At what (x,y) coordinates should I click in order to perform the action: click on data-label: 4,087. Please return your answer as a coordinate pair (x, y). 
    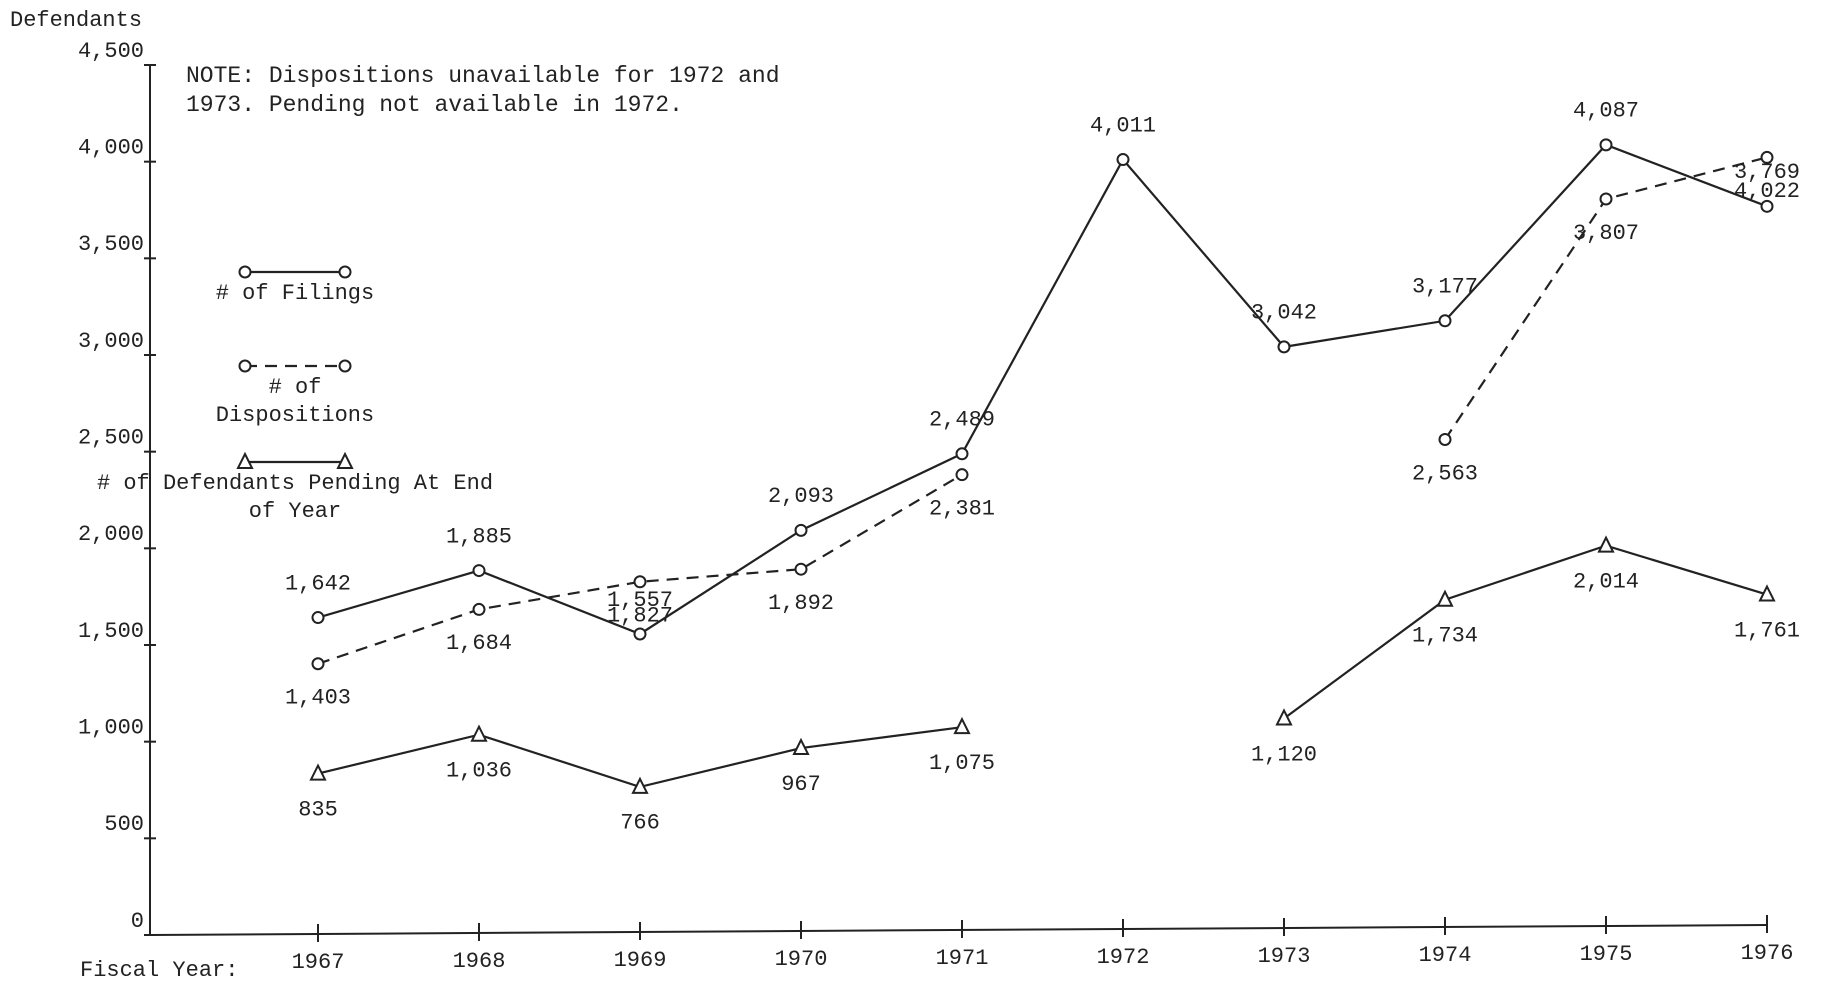
    Looking at the image, I should click on (1606, 111).